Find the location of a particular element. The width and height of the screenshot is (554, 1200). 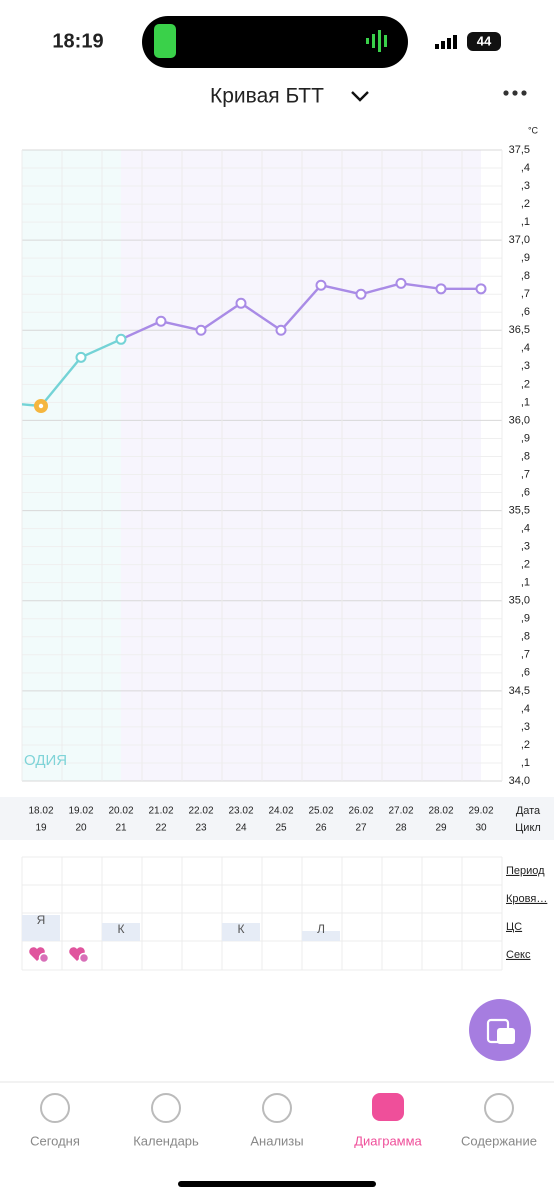

share-icon-front is located at coordinates (506, 1036).